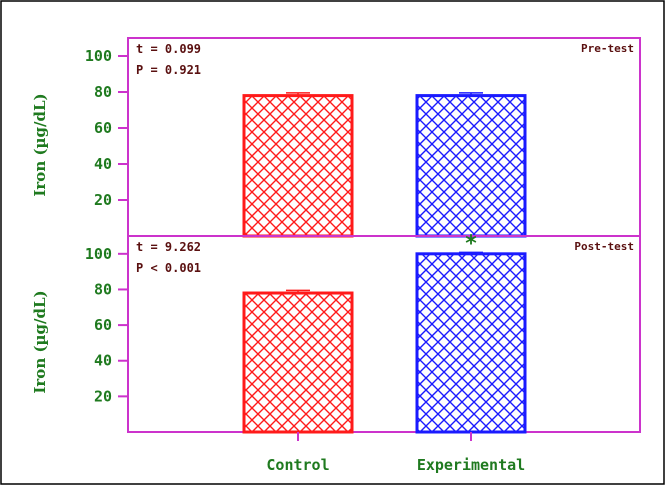 This screenshot has width=665, height=485. What do you see at coordinates (168, 247) in the screenshot?
I see `t-statistic: t = 9.262` at bounding box center [168, 247].